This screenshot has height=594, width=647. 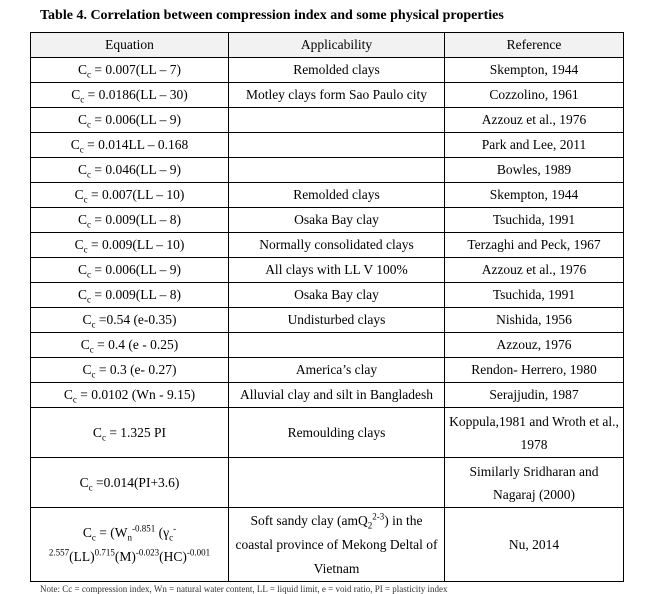 What do you see at coordinates (534, 432) in the screenshot?
I see `reference-cell: Koppula,1981 and Wroth et al., 1978` at bounding box center [534, 432].